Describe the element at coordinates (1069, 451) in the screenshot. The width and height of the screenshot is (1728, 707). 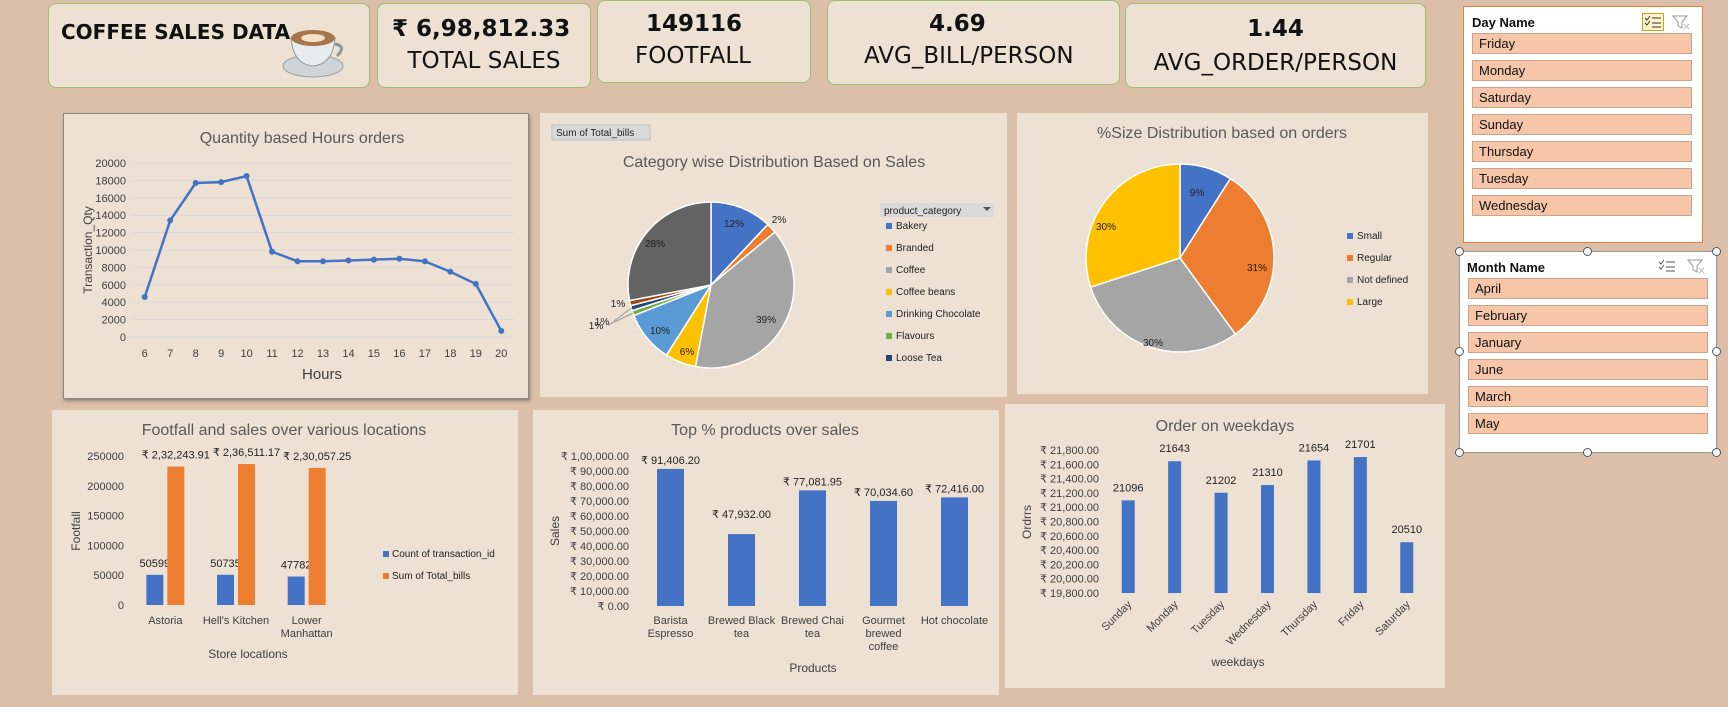
I see `y-tick-label: ₹ 21,800.00` at that location.